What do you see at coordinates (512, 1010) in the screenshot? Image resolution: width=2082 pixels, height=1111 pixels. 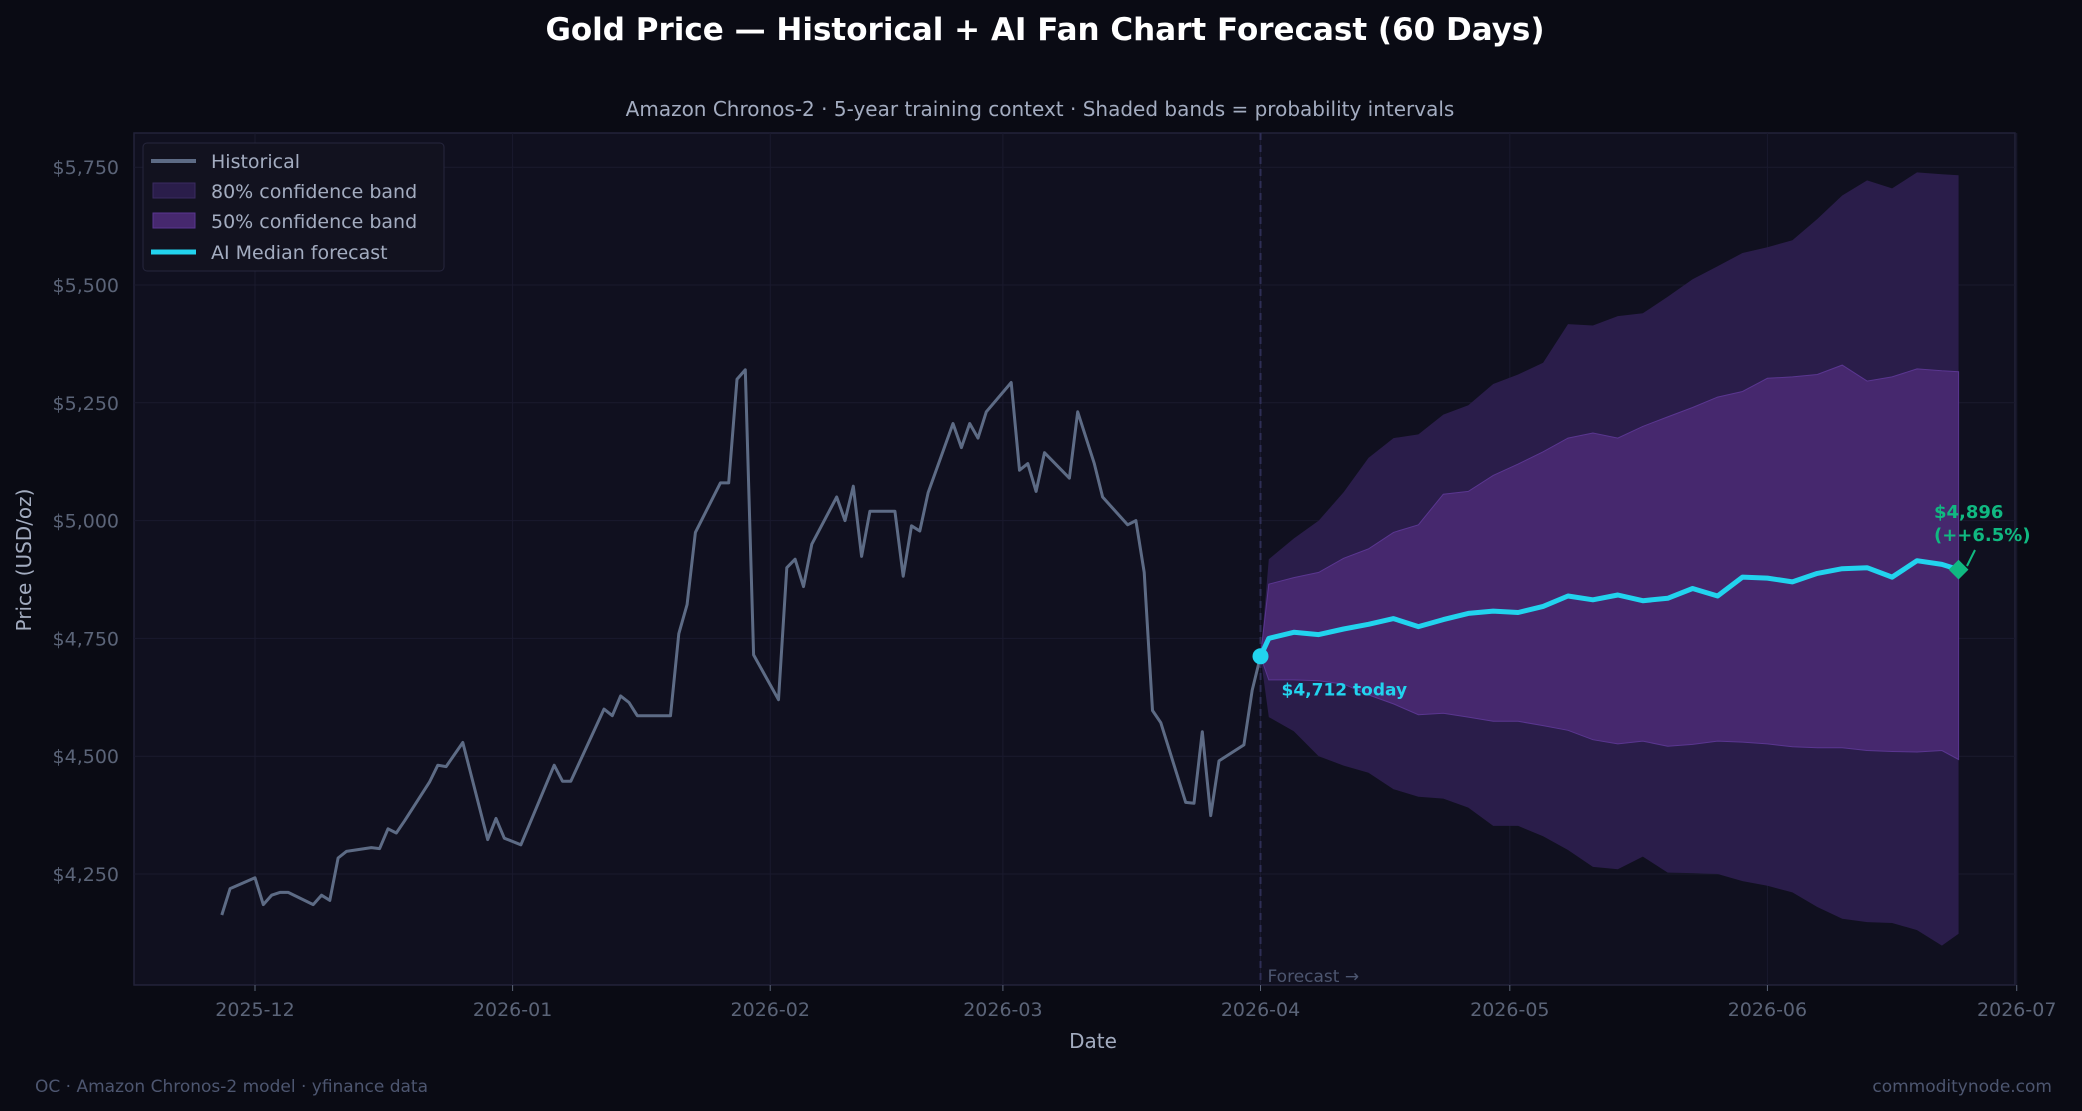 I see `x-tick-label: 2026-01` at bounding box center [512, 1010].